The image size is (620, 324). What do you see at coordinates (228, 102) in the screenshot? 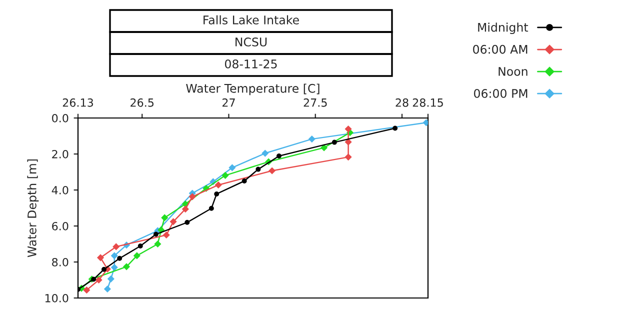
I see `x-tick-label: 27` at bounding box center [228, 102].